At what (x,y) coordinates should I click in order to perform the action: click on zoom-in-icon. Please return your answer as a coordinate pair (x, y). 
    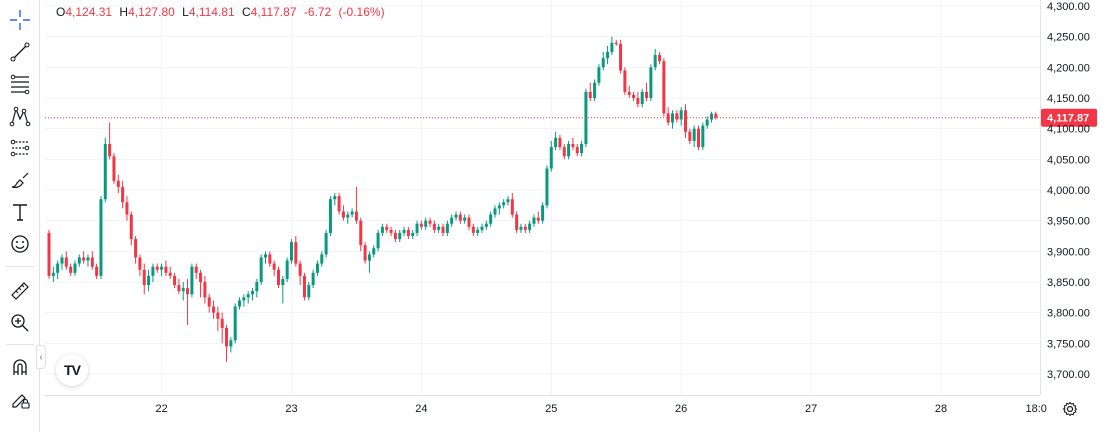
    Looking at the image, I should click on (20, 323).